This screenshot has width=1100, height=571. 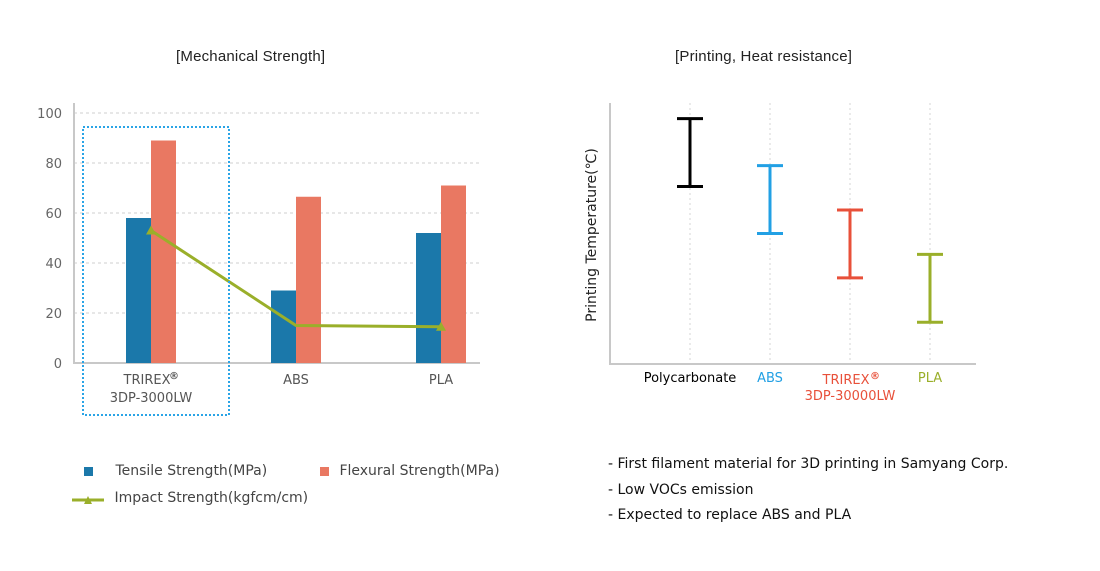 What do you see at coordinates (191, 471) in the screenshot?
I see `legend-label-tensile: Tensile Strength(MPa)` at bounding box center [191, 471].